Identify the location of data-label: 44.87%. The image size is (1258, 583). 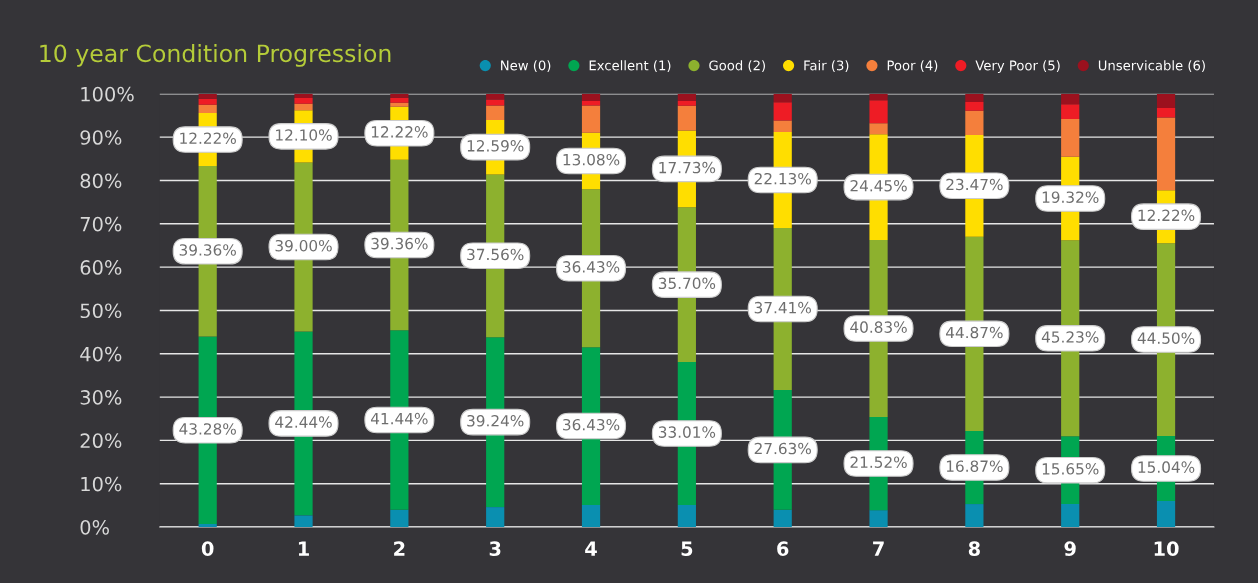
(974, 332).